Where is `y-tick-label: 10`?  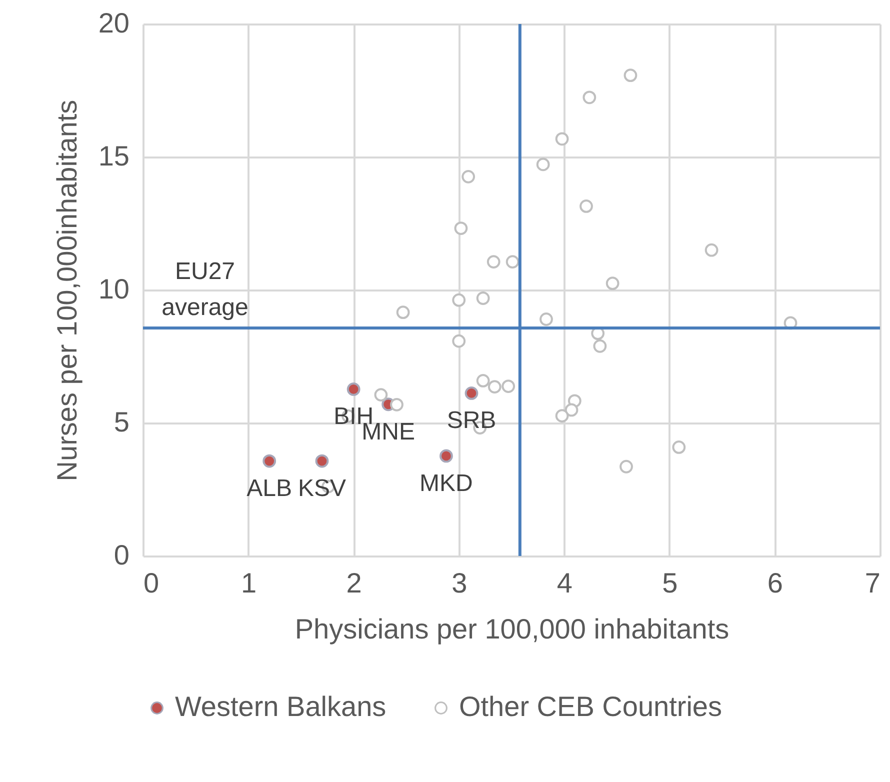
y-tick-label: 10 is located at coordinates (114, 289).